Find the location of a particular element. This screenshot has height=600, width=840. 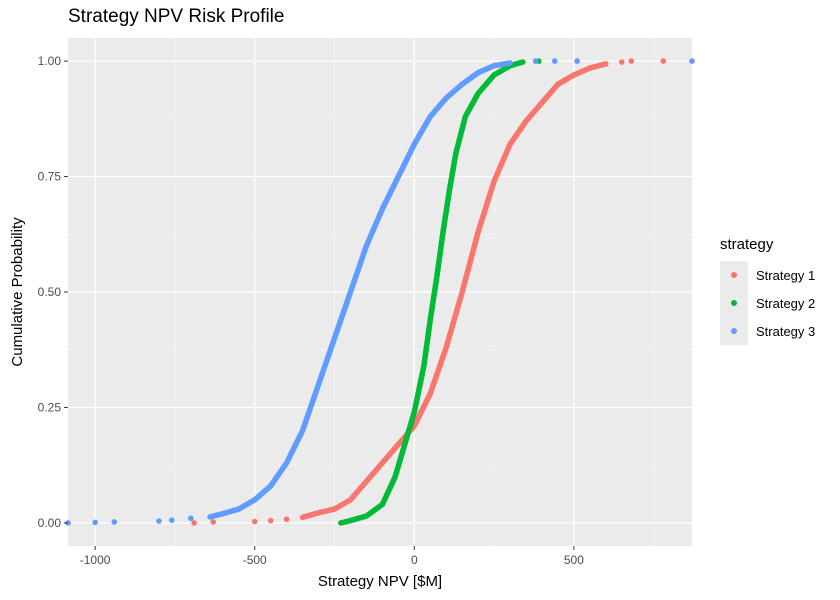

legend-label: Strategy 2 is located at coordinates (786, 303).